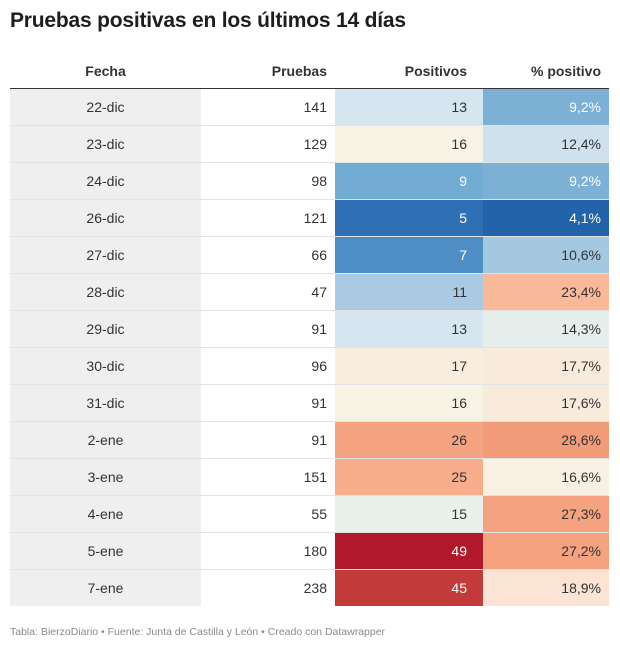  Describe the element at coordinates (105, 551) in the screenshot. I see `cell-fecha: 5-ene` at that location.